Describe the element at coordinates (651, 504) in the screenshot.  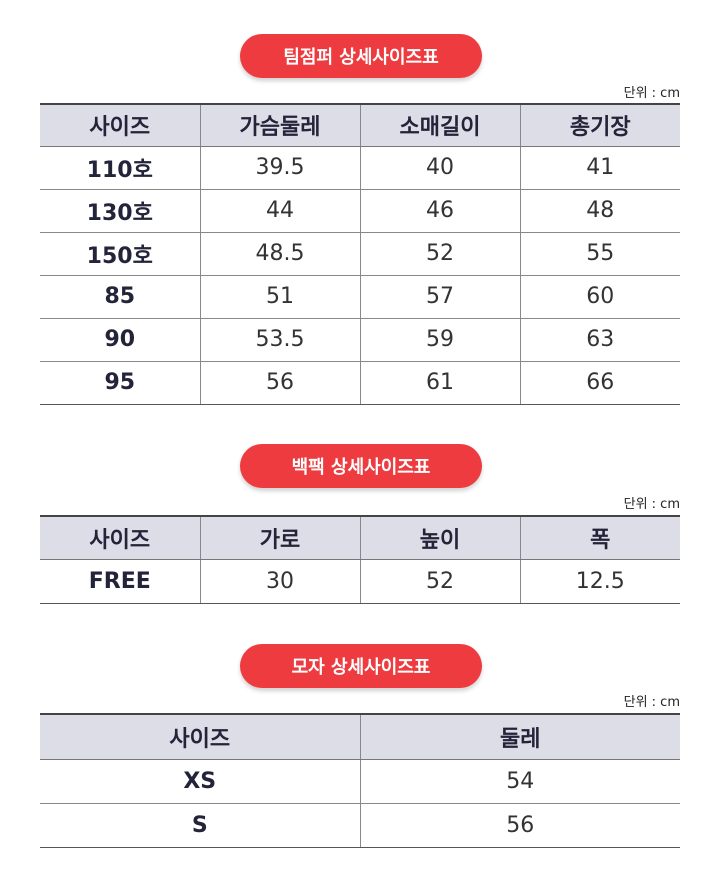
I see `backpack-unit-label: 단위 : cm` at that location.